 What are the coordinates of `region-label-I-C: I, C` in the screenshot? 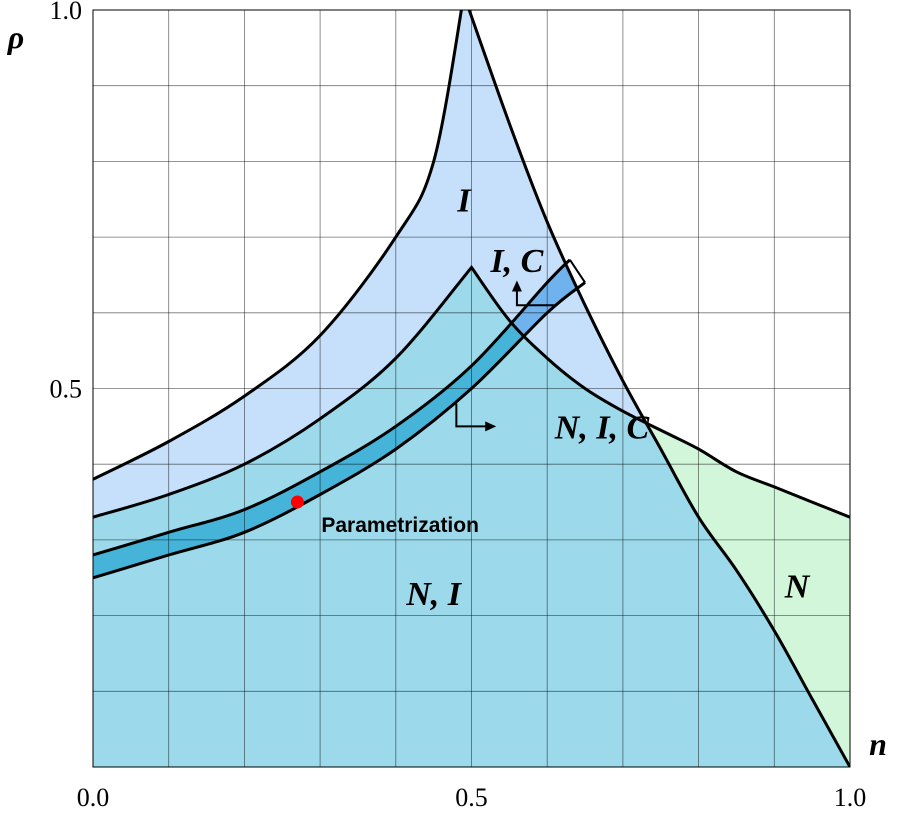 It's located at (516, 261).